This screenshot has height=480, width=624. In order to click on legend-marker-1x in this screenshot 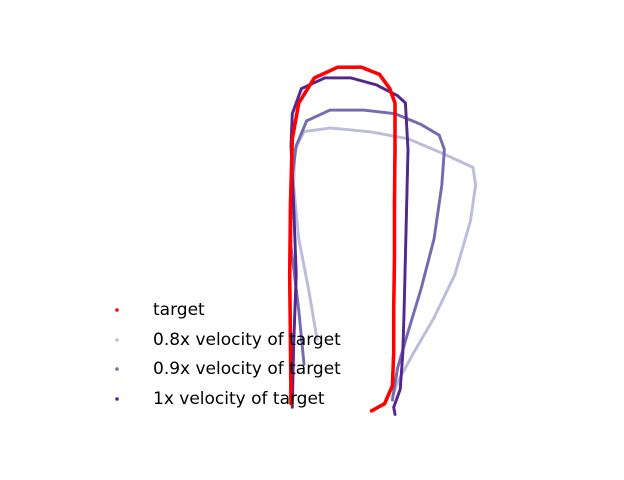, I will do `click(117, 399)`.